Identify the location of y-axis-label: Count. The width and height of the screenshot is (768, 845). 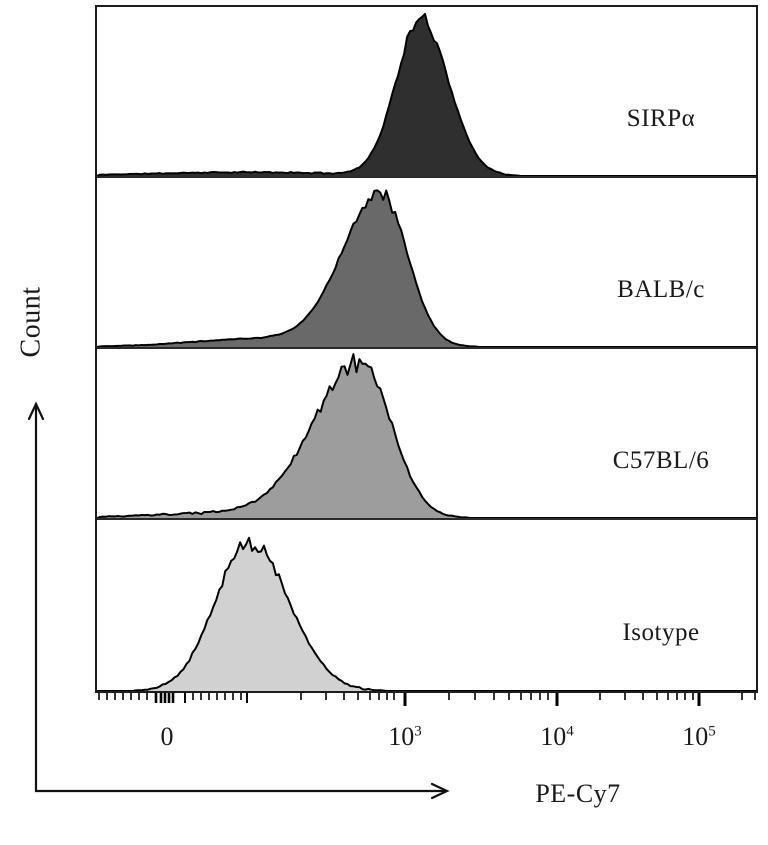
(31, 322).